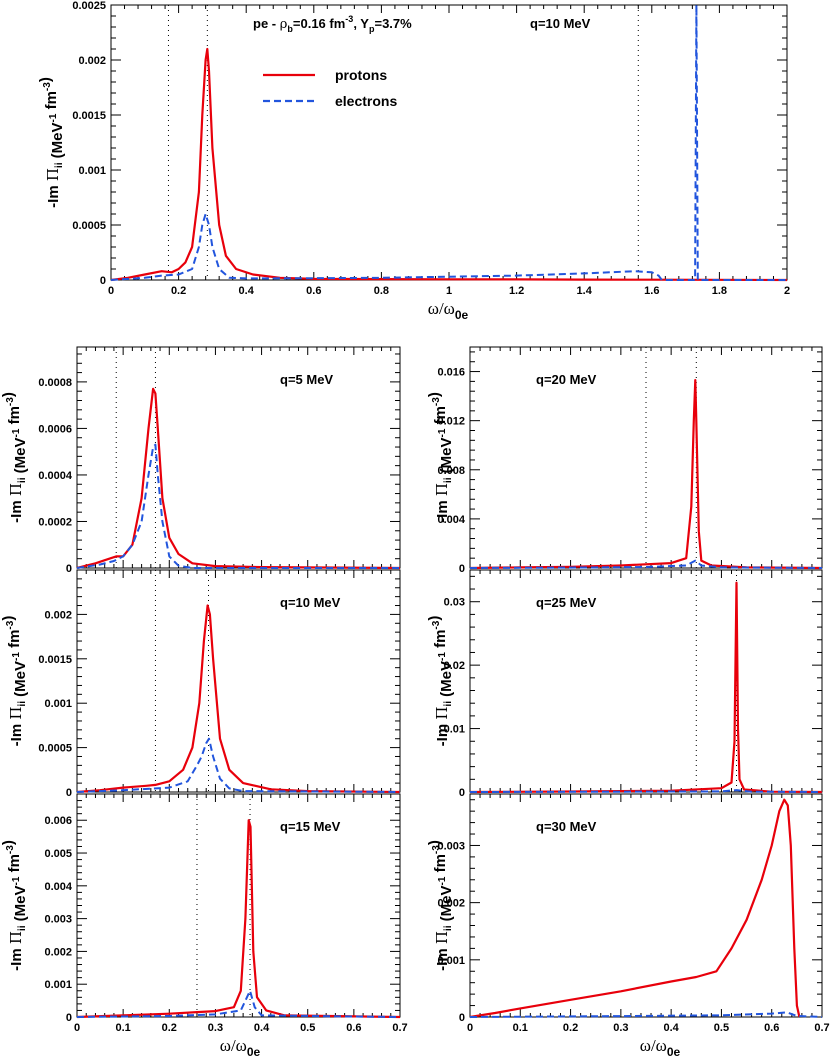  What do you see at coordinates (454, 666) in the screenshot?
I see `y-tick-label: 0.02` at bounding box center [454, 666].